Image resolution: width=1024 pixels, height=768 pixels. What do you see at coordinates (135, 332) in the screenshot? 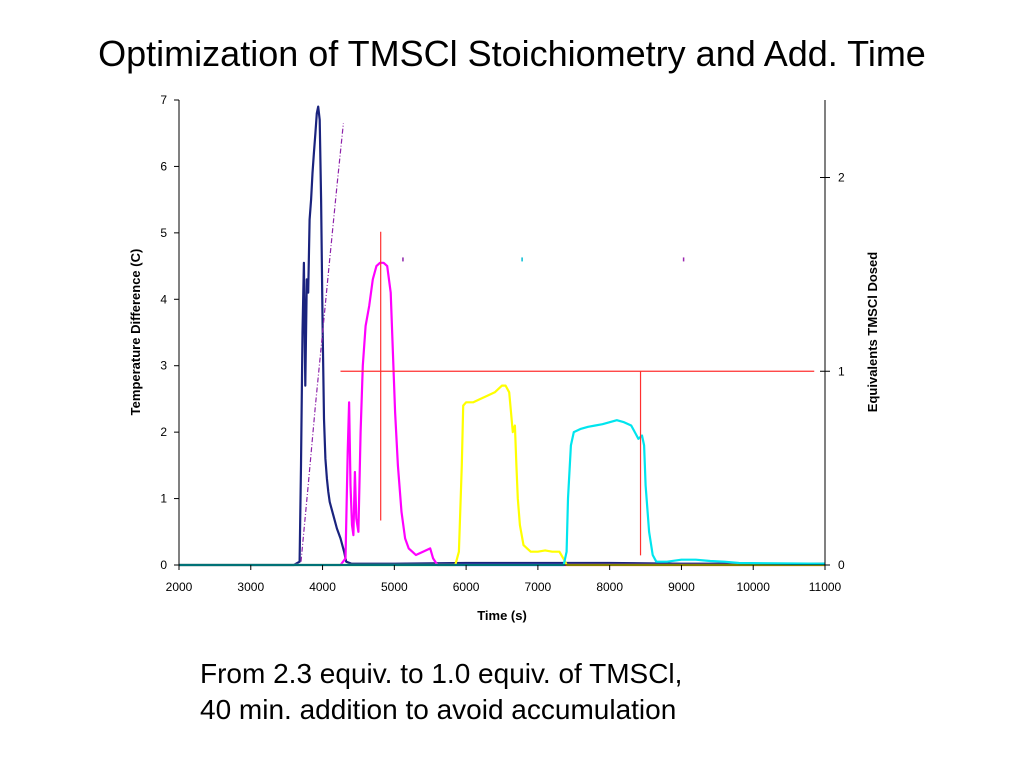
I see `y-axis-title: Temperature Difference (C)` at bounding box center [135, 332].